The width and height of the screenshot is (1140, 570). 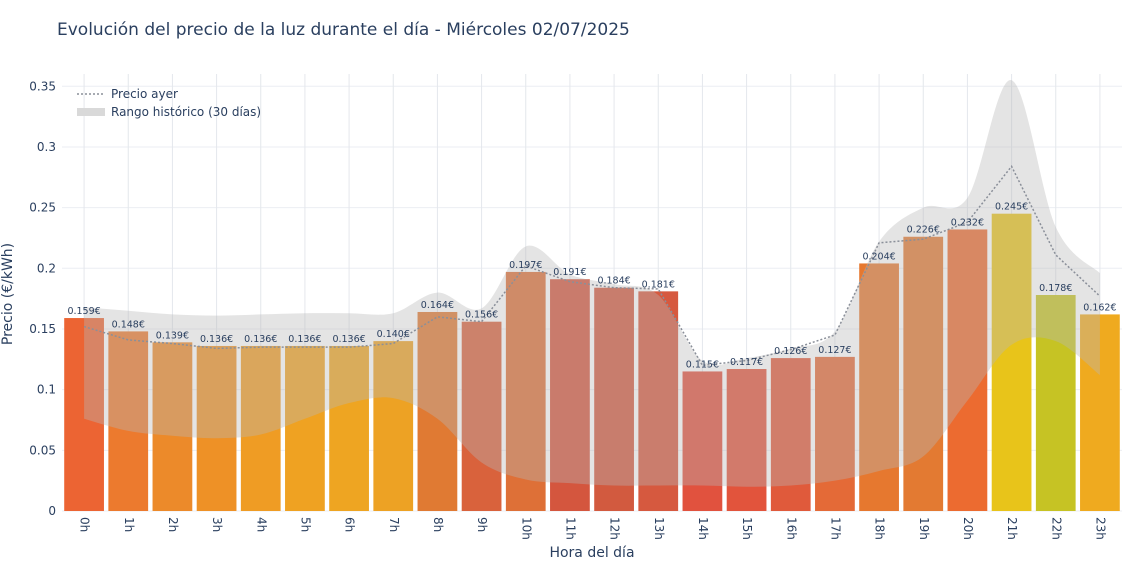 What do you see at coordinates (591, 553) in the screenshot?
I see `x-axis-title: Hora del día` at bounding box center [591, 553].